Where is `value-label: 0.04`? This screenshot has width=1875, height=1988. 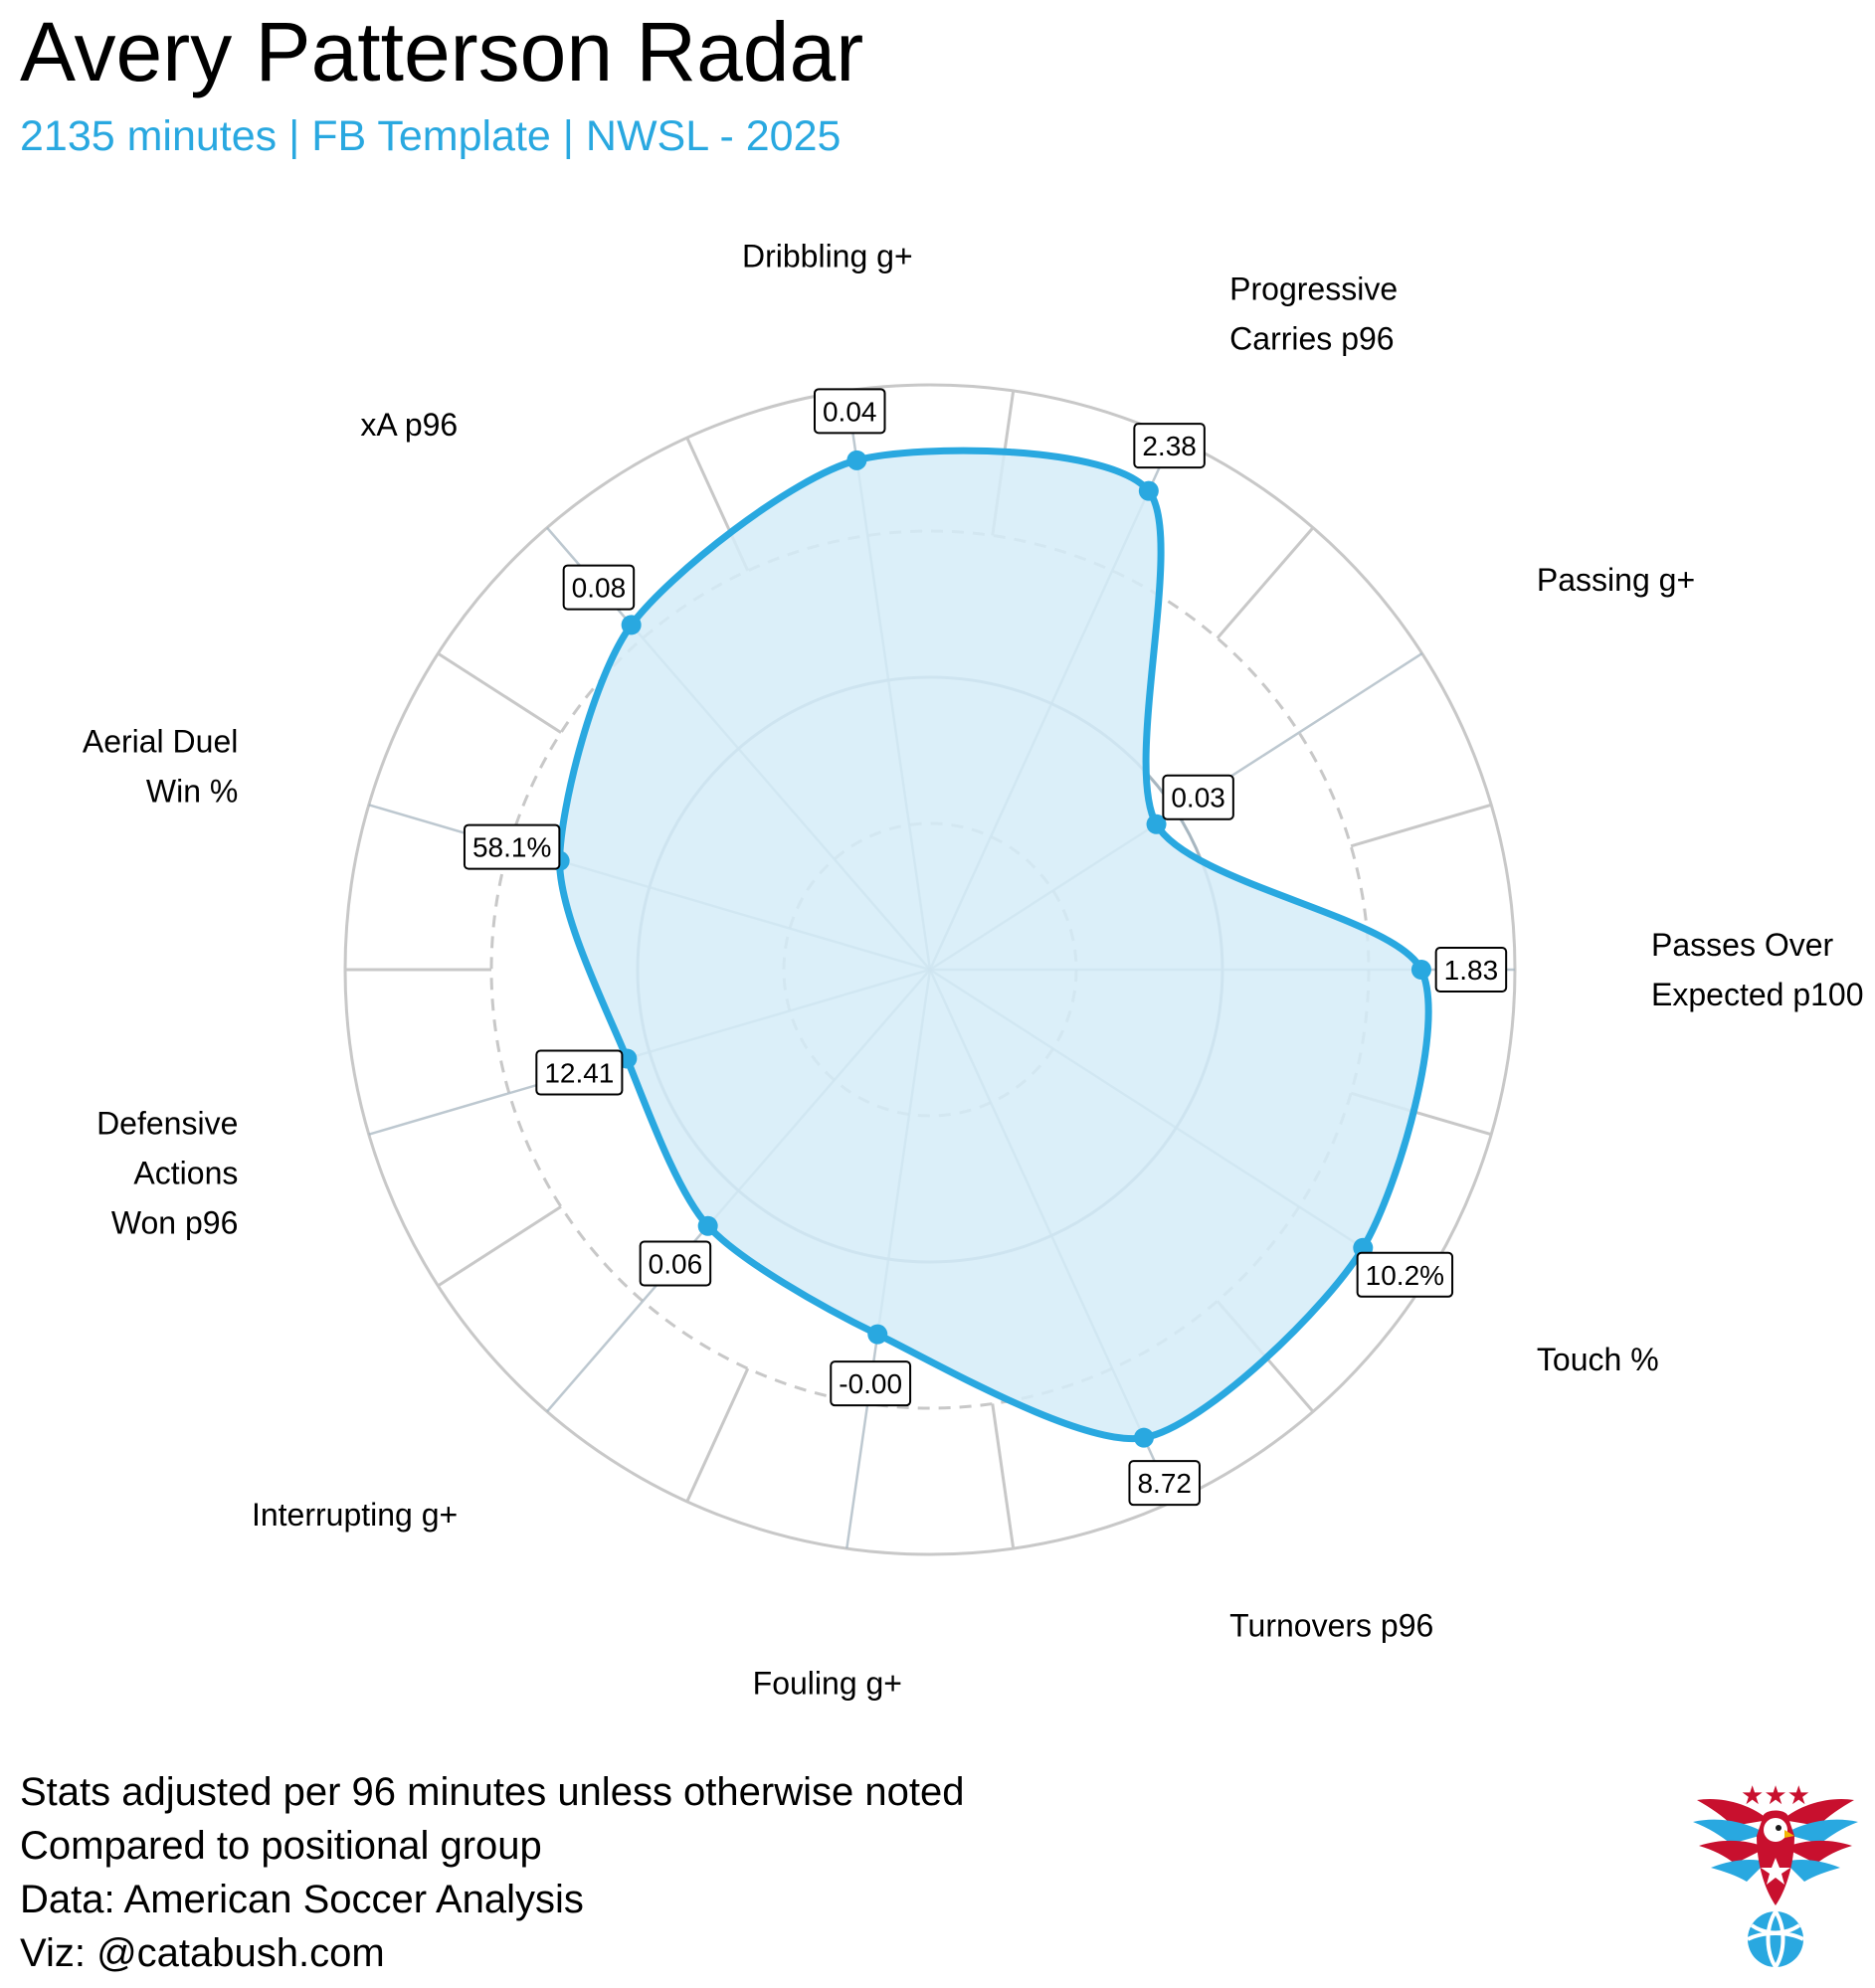
value-label: 0.04 is located at coordinates (850, 411).